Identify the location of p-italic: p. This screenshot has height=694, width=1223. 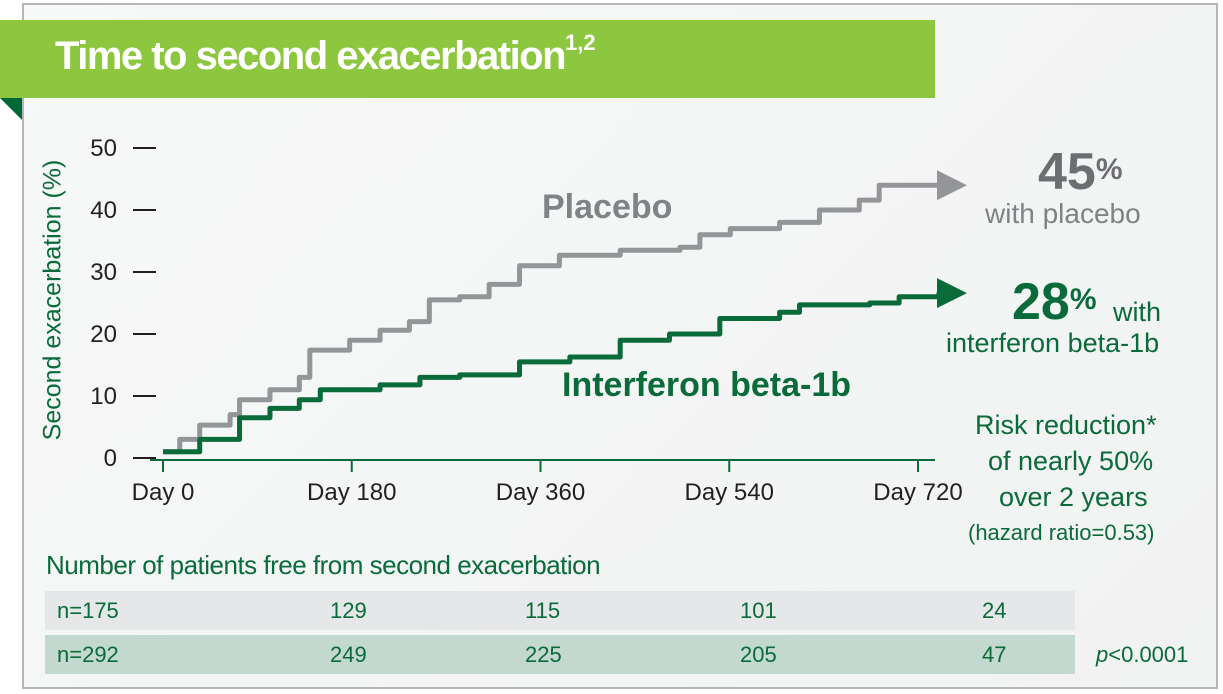
(1102, 654).